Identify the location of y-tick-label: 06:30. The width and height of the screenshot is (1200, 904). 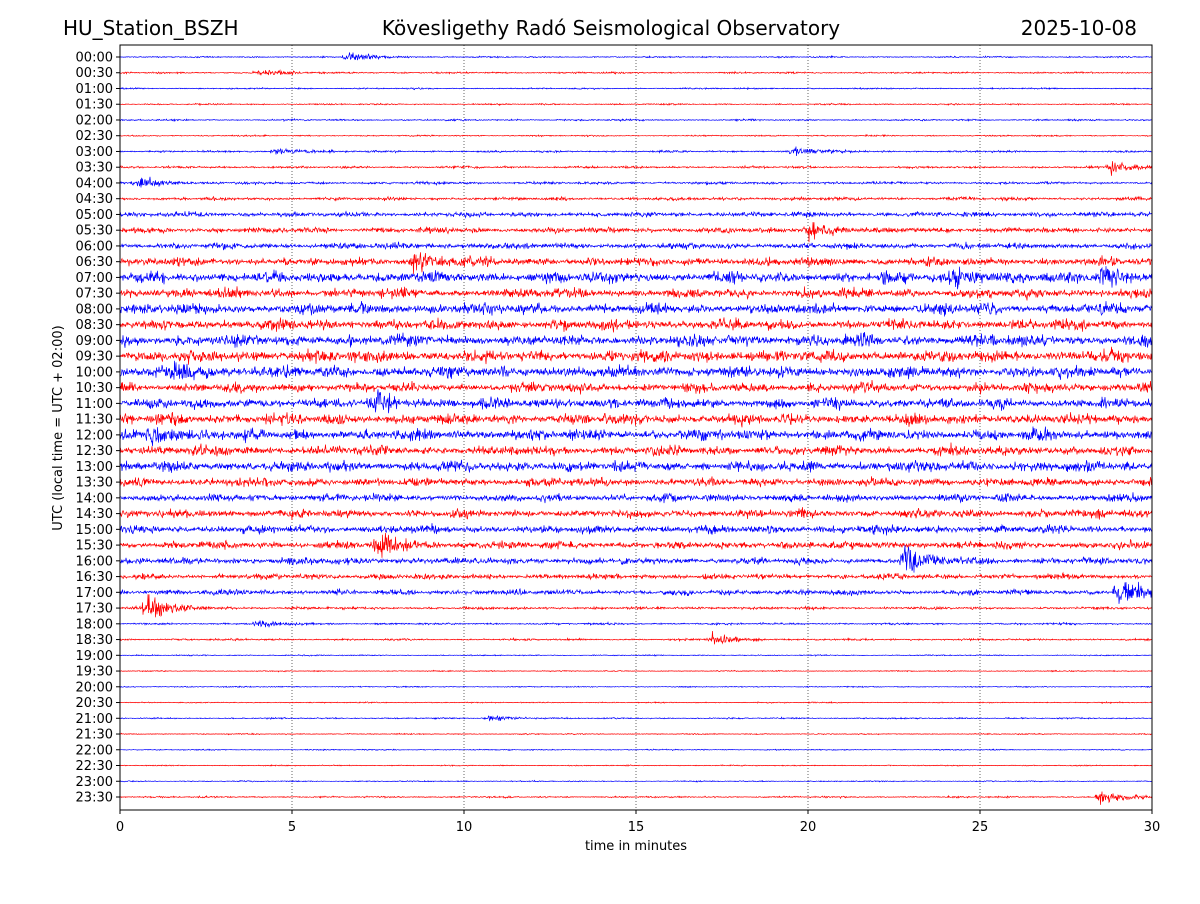
(94, 262).